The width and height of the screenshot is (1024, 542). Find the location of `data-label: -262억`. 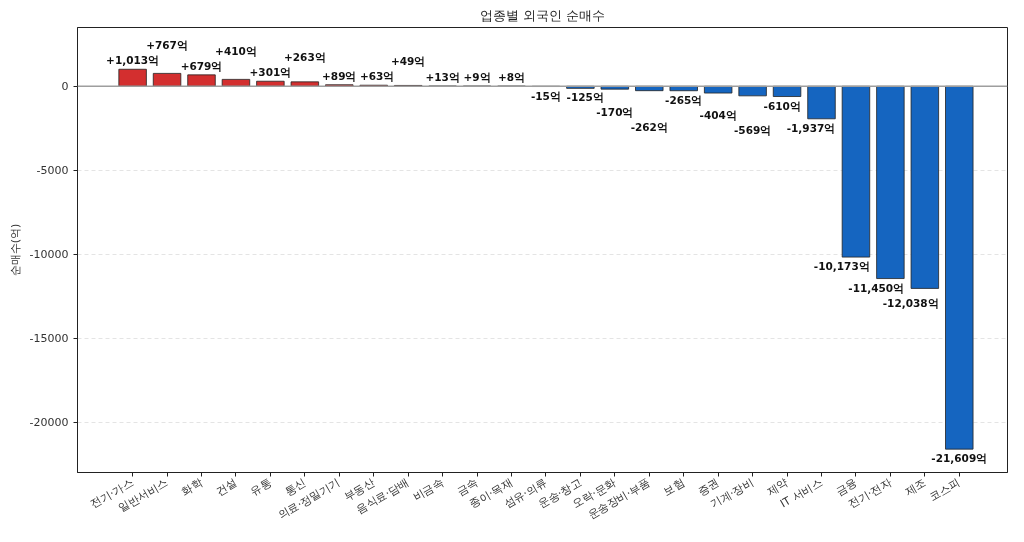

data-label: -262억 is located at coordinates (649, 127).